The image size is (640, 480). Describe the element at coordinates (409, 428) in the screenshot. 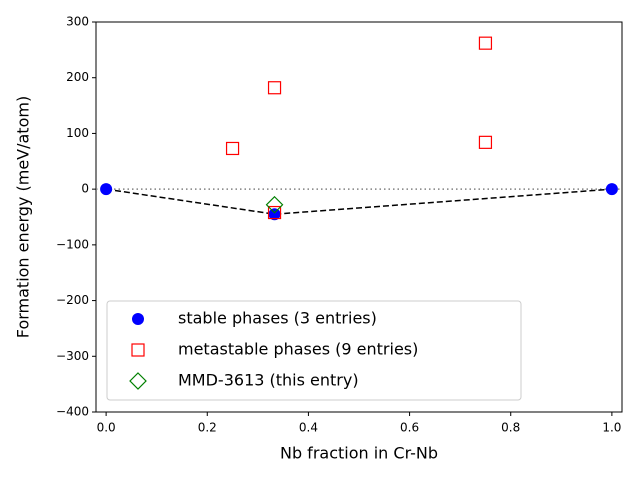

I see `x-tick-label: 0.6` at that location.